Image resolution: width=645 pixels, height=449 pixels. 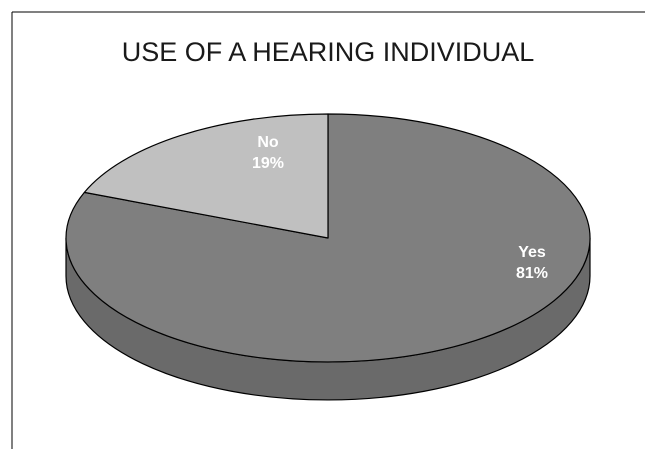 What do you see at coordinates (206, 176) in the screenshot?
I see `pie-slice-no` at bounding box center [206, 176].